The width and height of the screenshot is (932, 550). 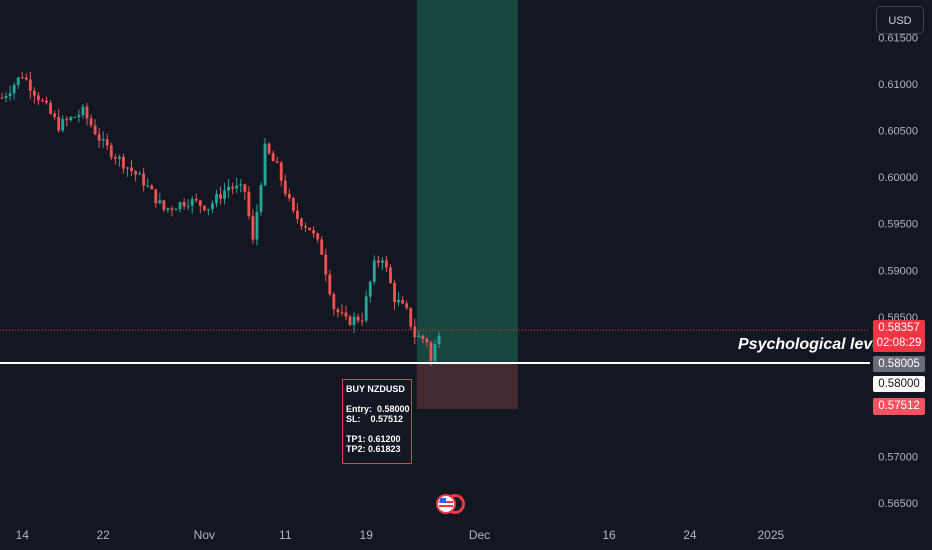 I want to click on current-price-tag: 0.58357 02:08:29, so click(x=899, y=336).